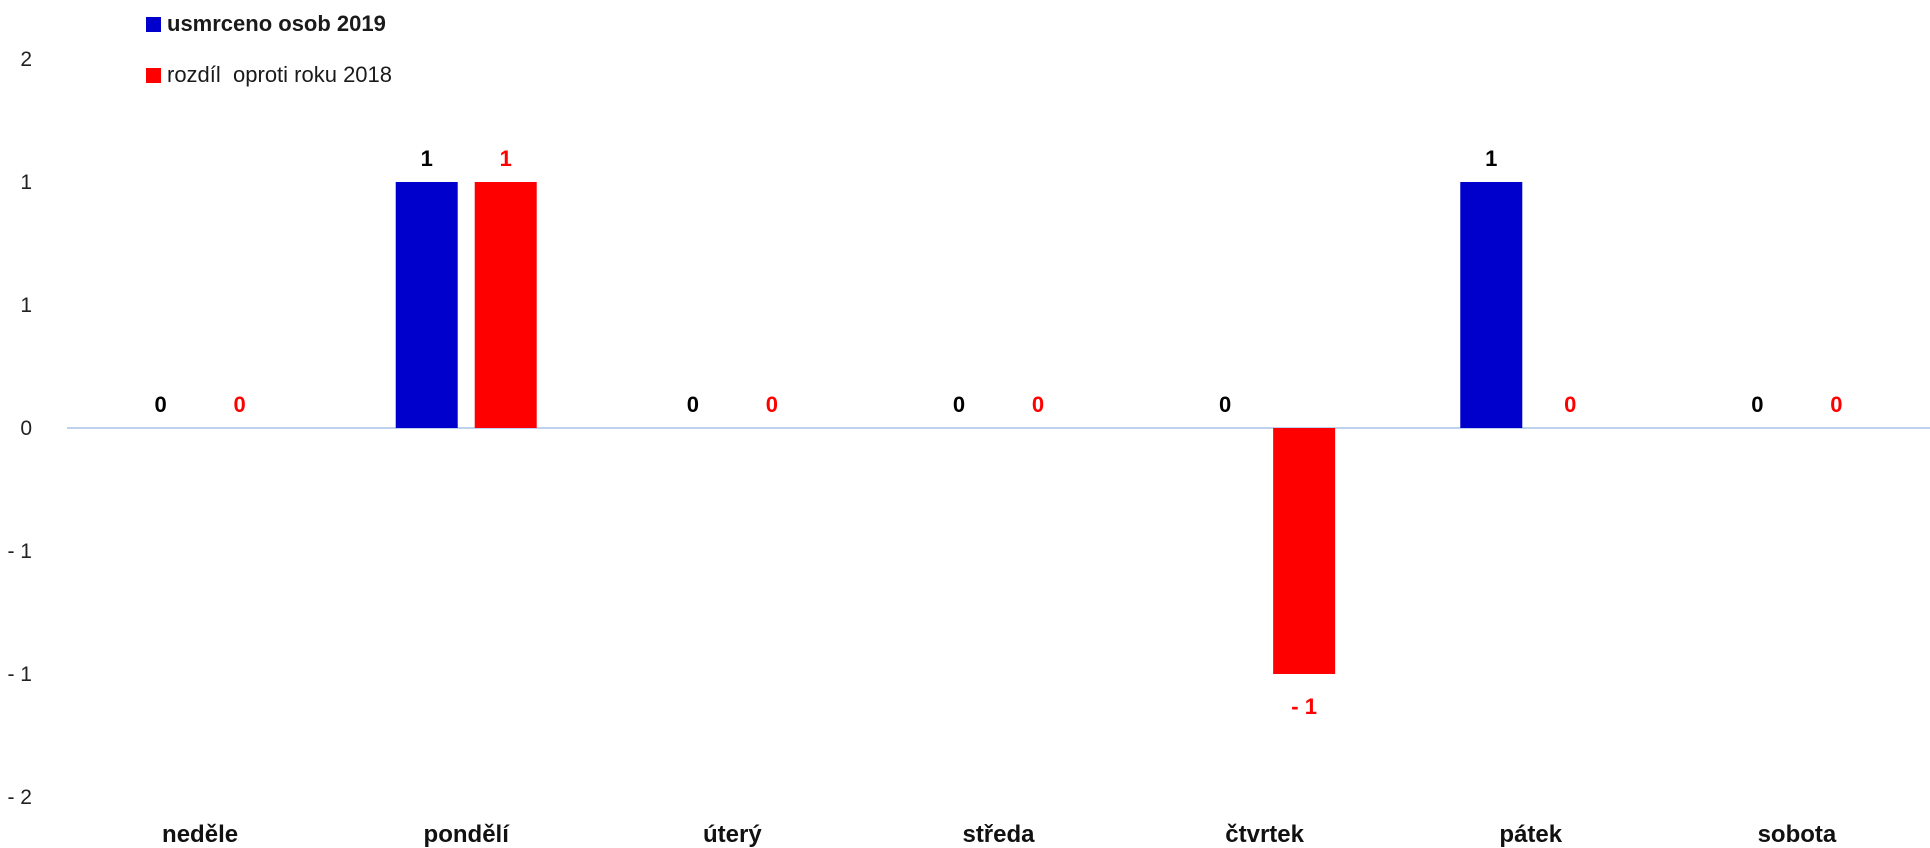 The image size is (1930, 848). I want to click on x-category-label: úterý, so click(732, 834).